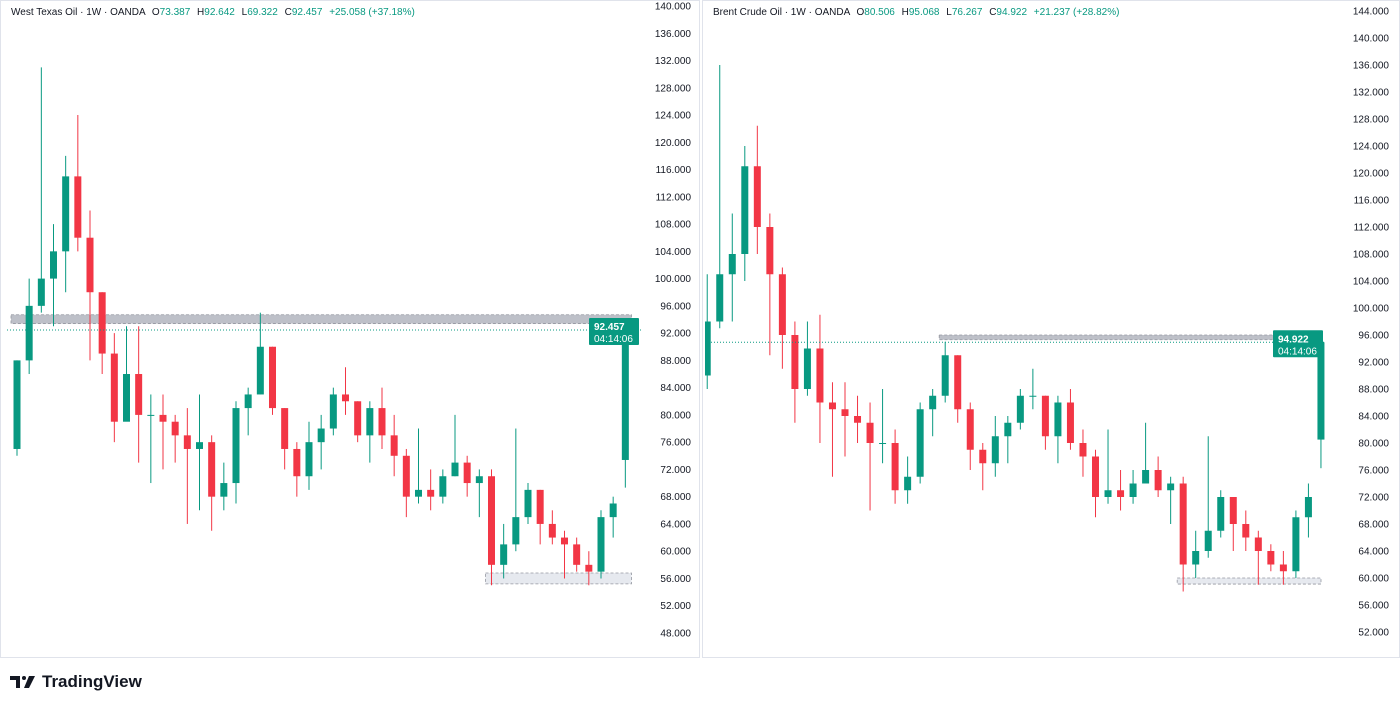  Describe the element at coordinates (673, 7) in the screenshot. I see `y-tick-label: 140.000` at that location.